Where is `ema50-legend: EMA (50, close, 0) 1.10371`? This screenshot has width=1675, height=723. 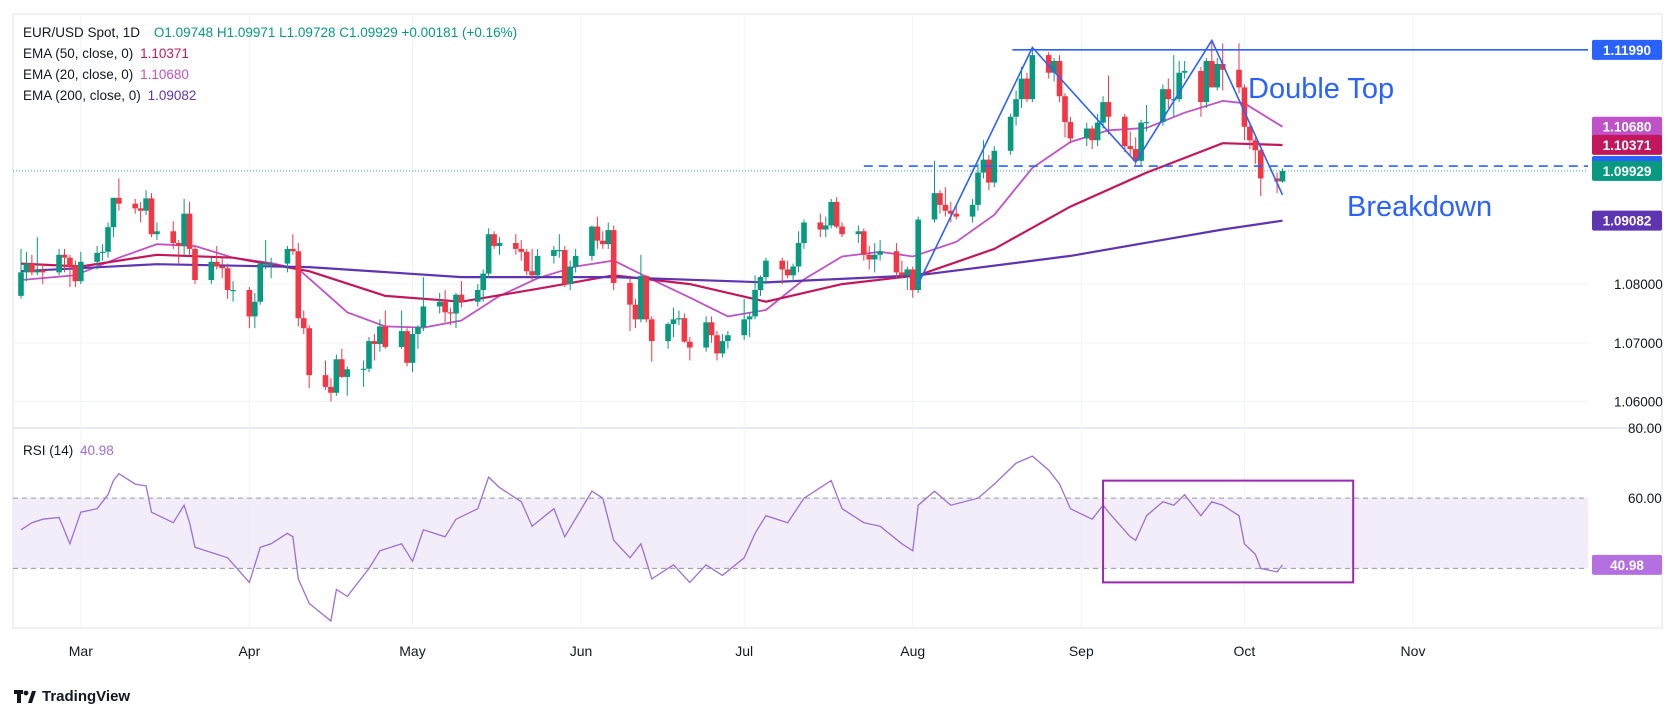 ema50-legend: EMA (50, close, 0) 1.10371 is located at coordinates (107, 53).